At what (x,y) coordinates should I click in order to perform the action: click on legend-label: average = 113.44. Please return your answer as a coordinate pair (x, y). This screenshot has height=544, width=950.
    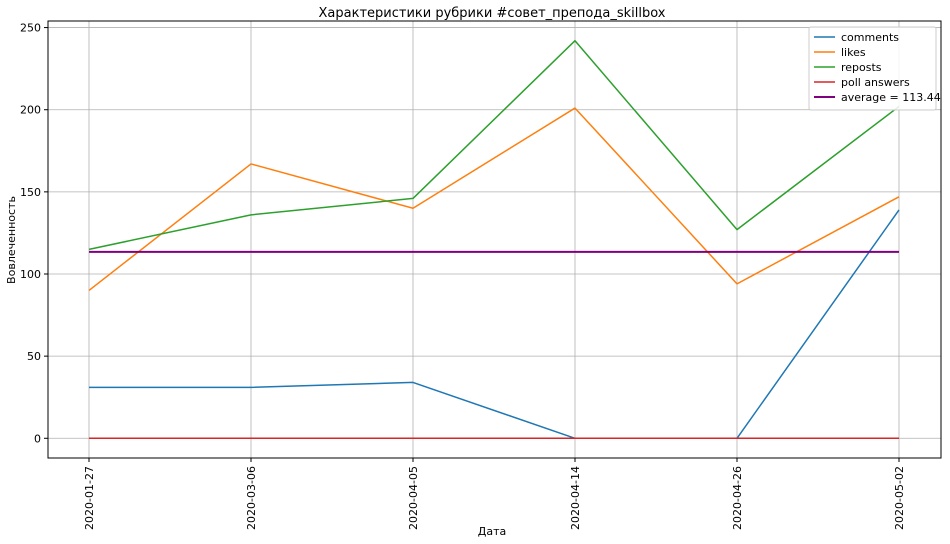
    Looking at the image, I should click on (891, 97).